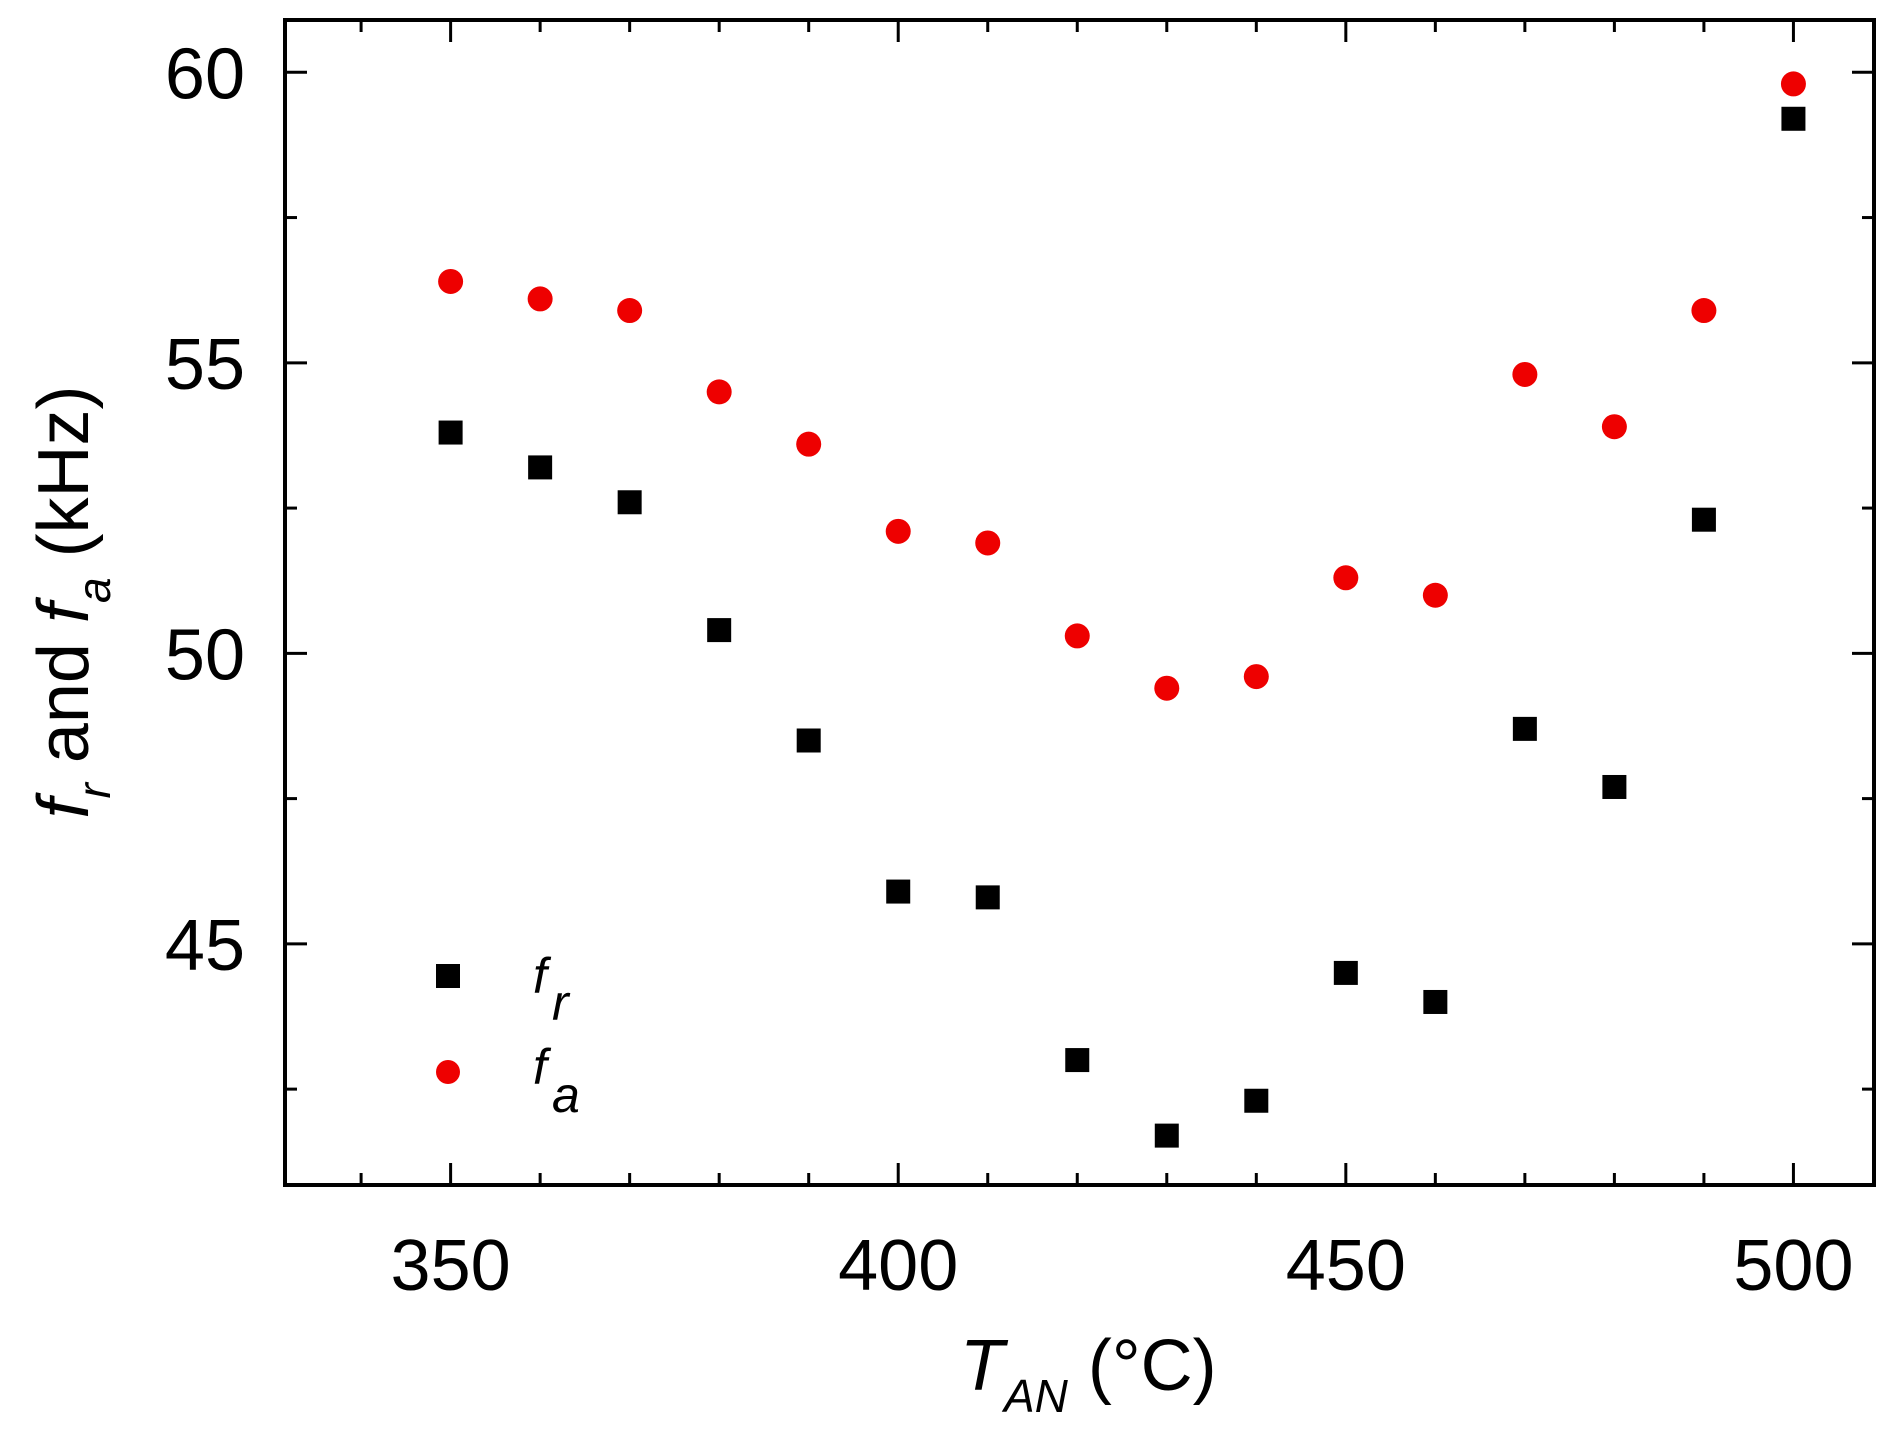 The height and width of the screenshot is (1443, 1896). What do you see at coordinates (64, 481) in the screenshot?
I see `y-axis-title-unit: (kHz)` at bounding box center [64, 481].